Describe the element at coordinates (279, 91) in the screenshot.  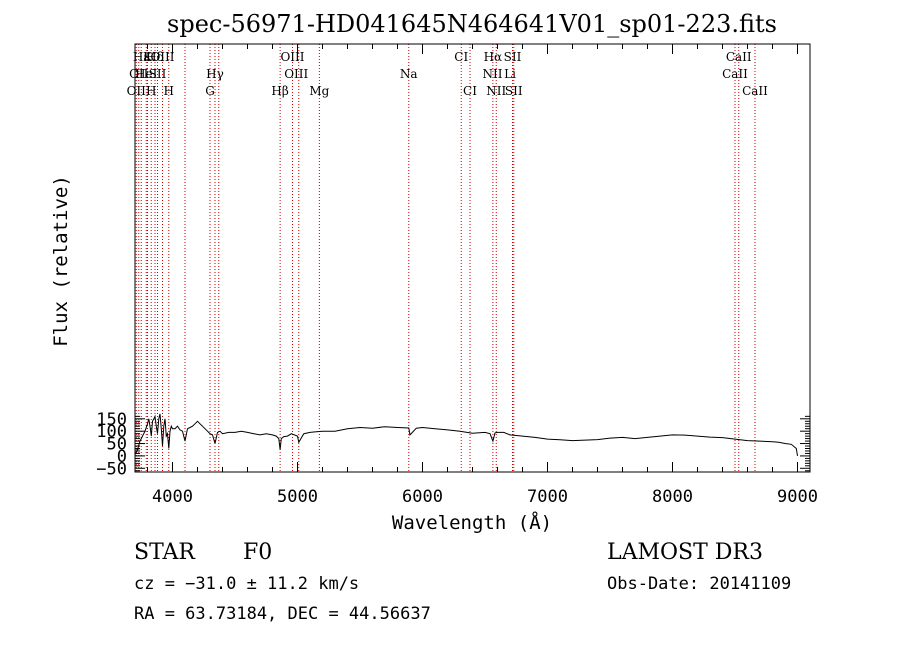
I see `marker-label: Hβ` at that location.